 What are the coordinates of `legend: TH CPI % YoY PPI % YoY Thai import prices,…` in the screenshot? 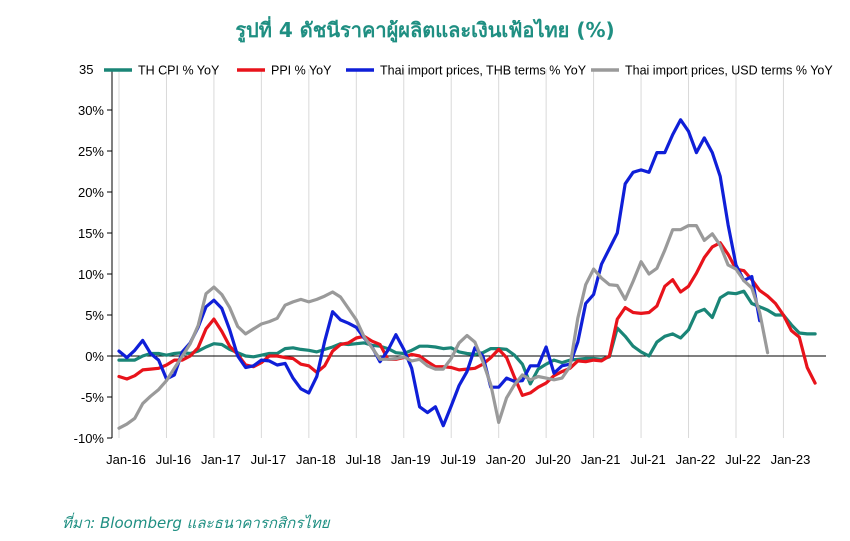 It's located at (468, 71).